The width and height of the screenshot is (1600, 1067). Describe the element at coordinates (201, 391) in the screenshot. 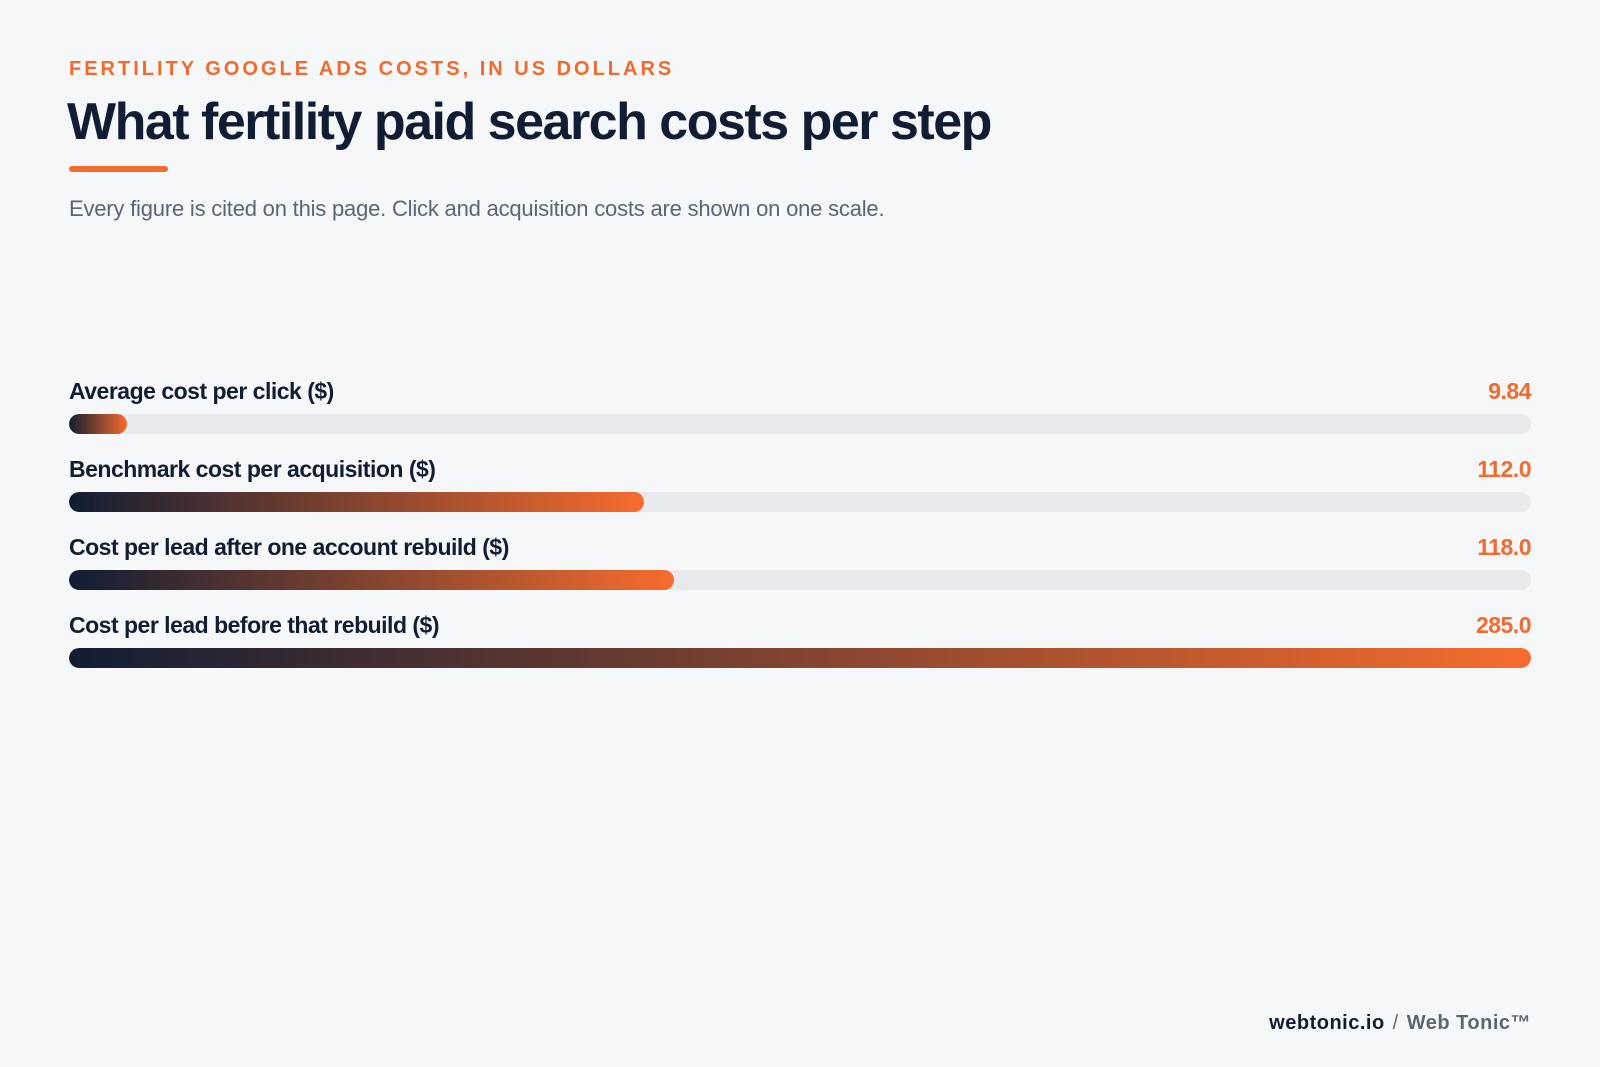

I see `bar-label: Average cost per click ($)` at that location.